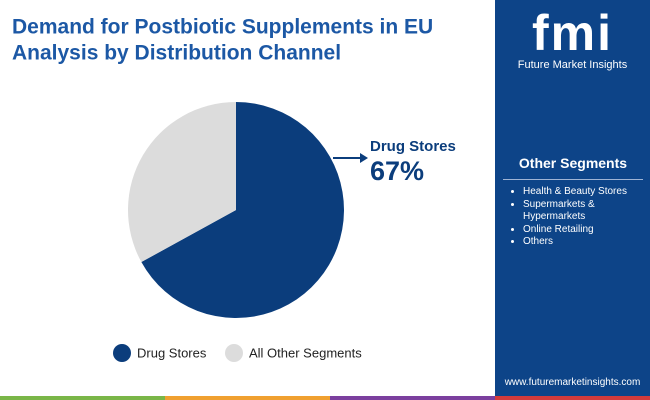 The width and height of the screenshot is (650, 400). Describe the element at coordinates (397, 171) in the screenshot. I see `value-label: 67%` at that location.